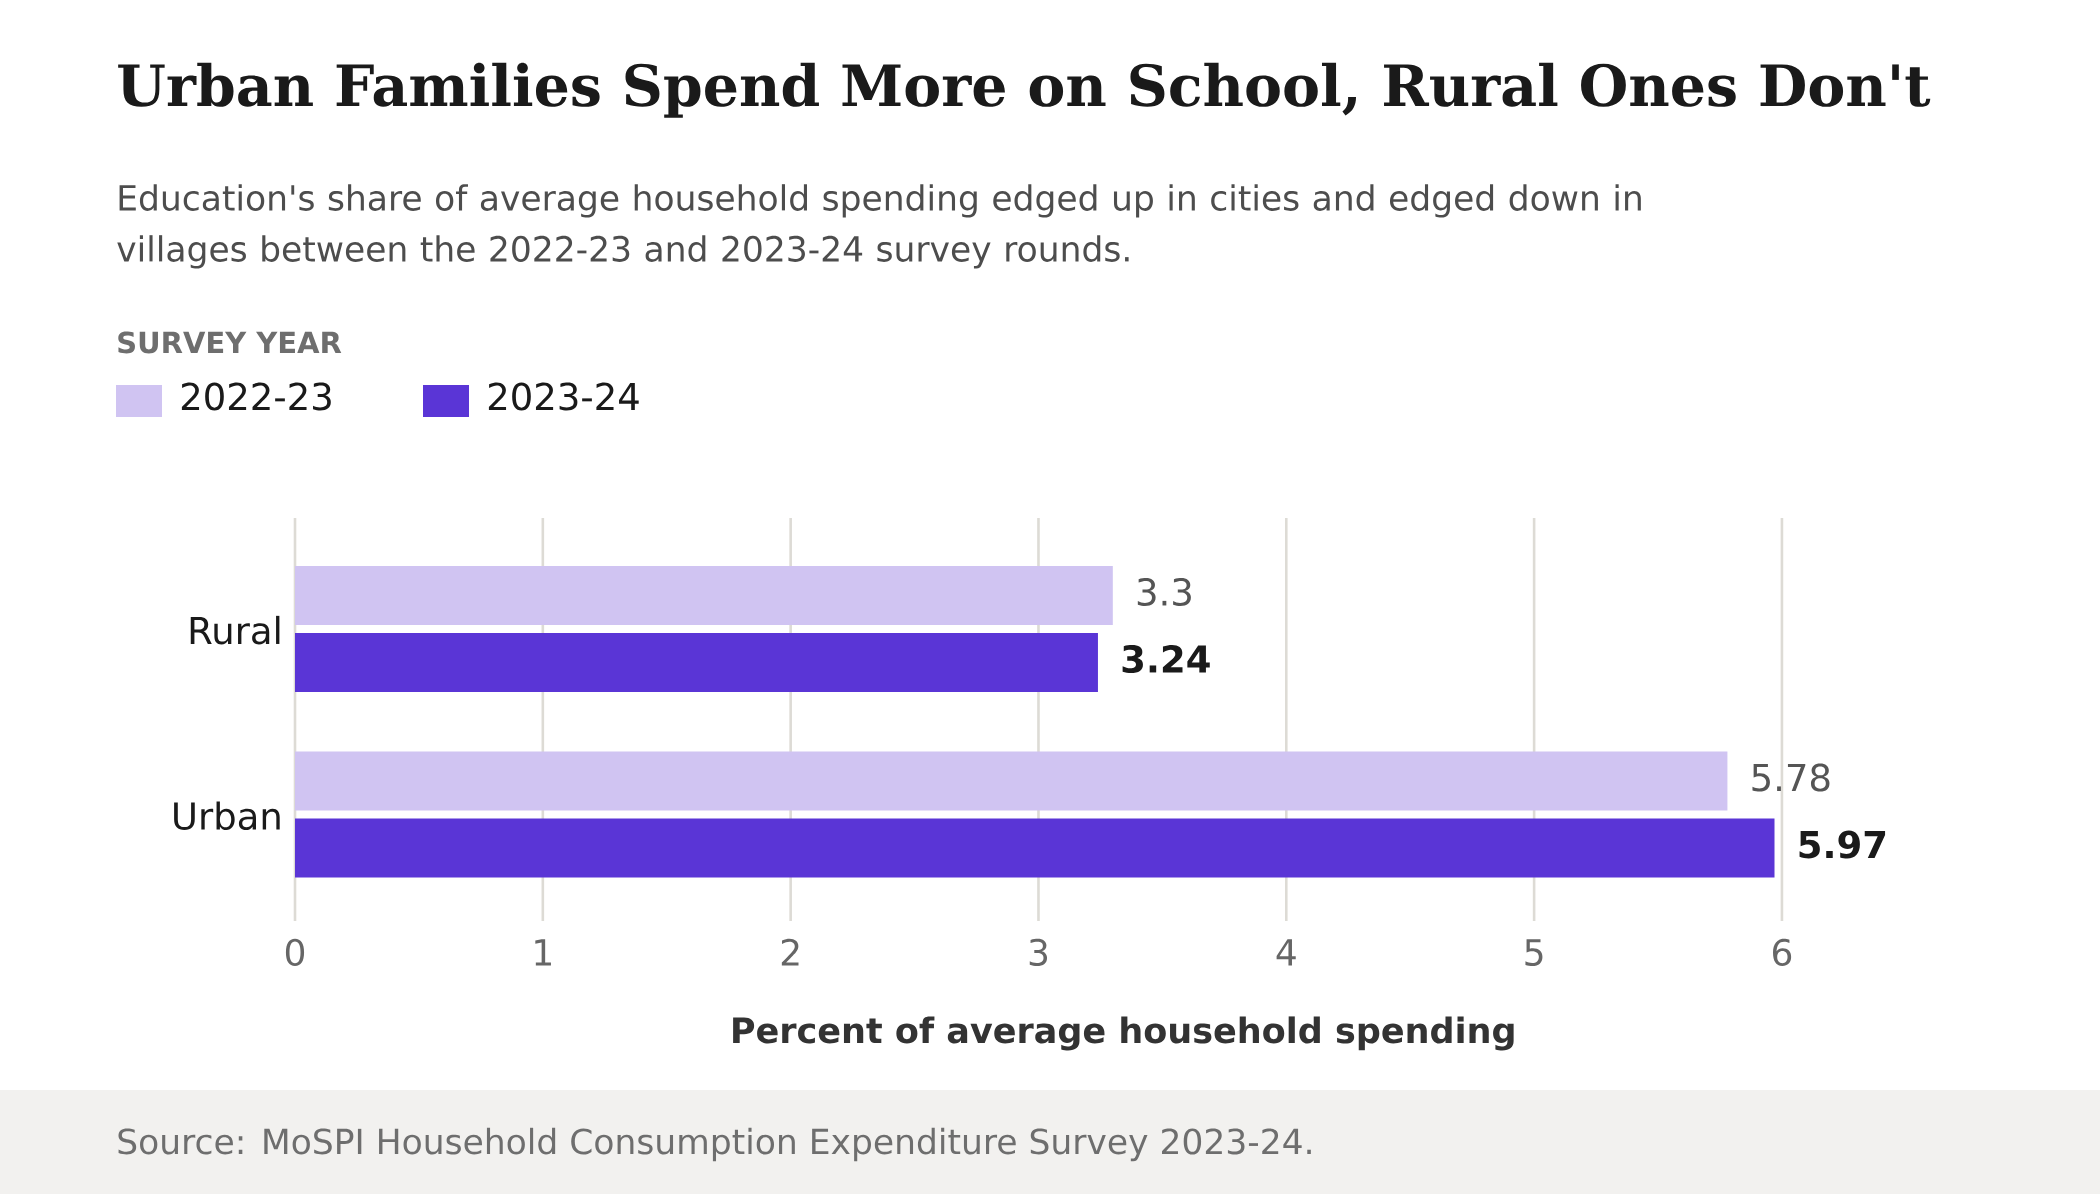 Image resolution: width=2100 pixels, height=1194 pixels. What do you see at coordinates (256, 396) in the screenshot?
I see `legend-label: 2022-23` at bounding box center [256, 396].